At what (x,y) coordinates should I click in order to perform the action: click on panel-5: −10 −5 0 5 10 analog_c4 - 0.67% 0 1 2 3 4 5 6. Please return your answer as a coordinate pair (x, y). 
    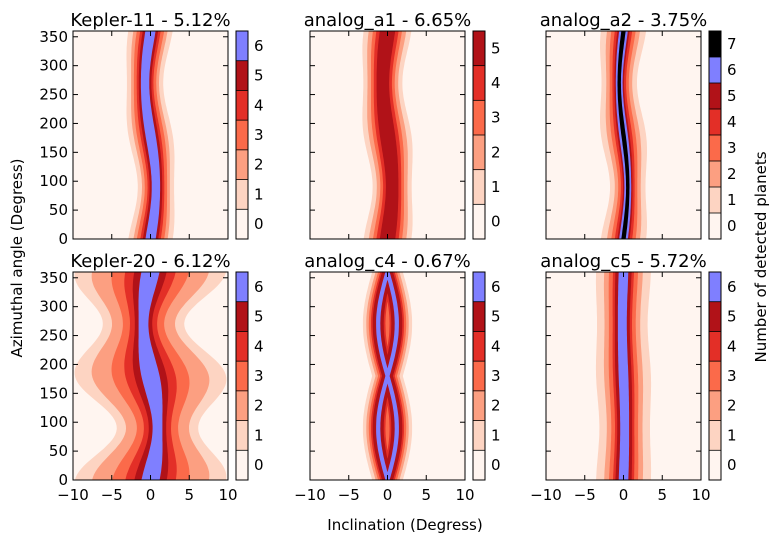
    Looking at the image, I should click on (397, 377).